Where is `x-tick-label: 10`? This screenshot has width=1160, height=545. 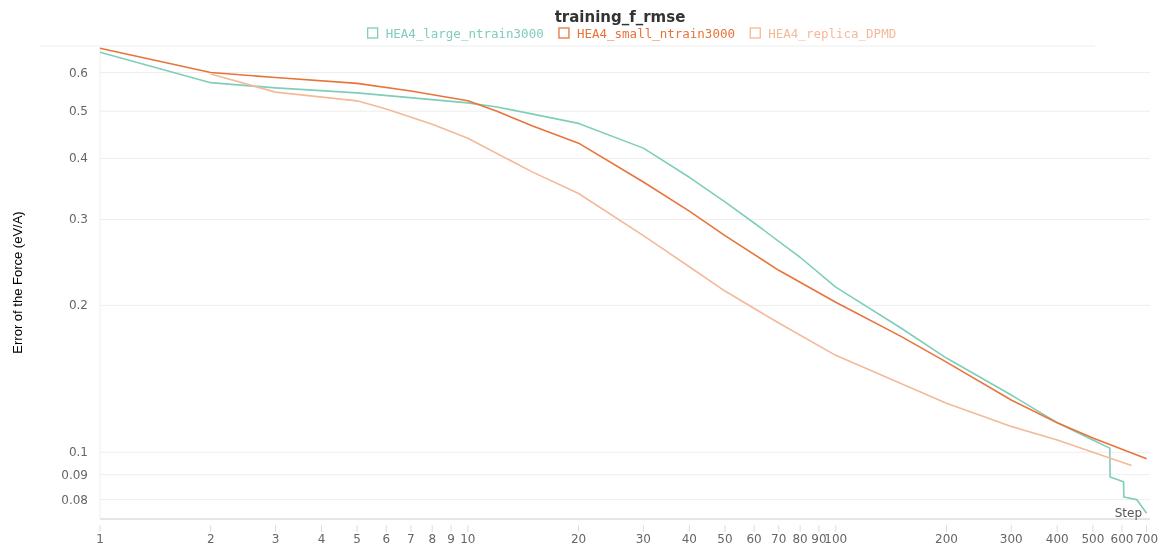
x-tick-label: 10 is located at coordinates (468, 538).